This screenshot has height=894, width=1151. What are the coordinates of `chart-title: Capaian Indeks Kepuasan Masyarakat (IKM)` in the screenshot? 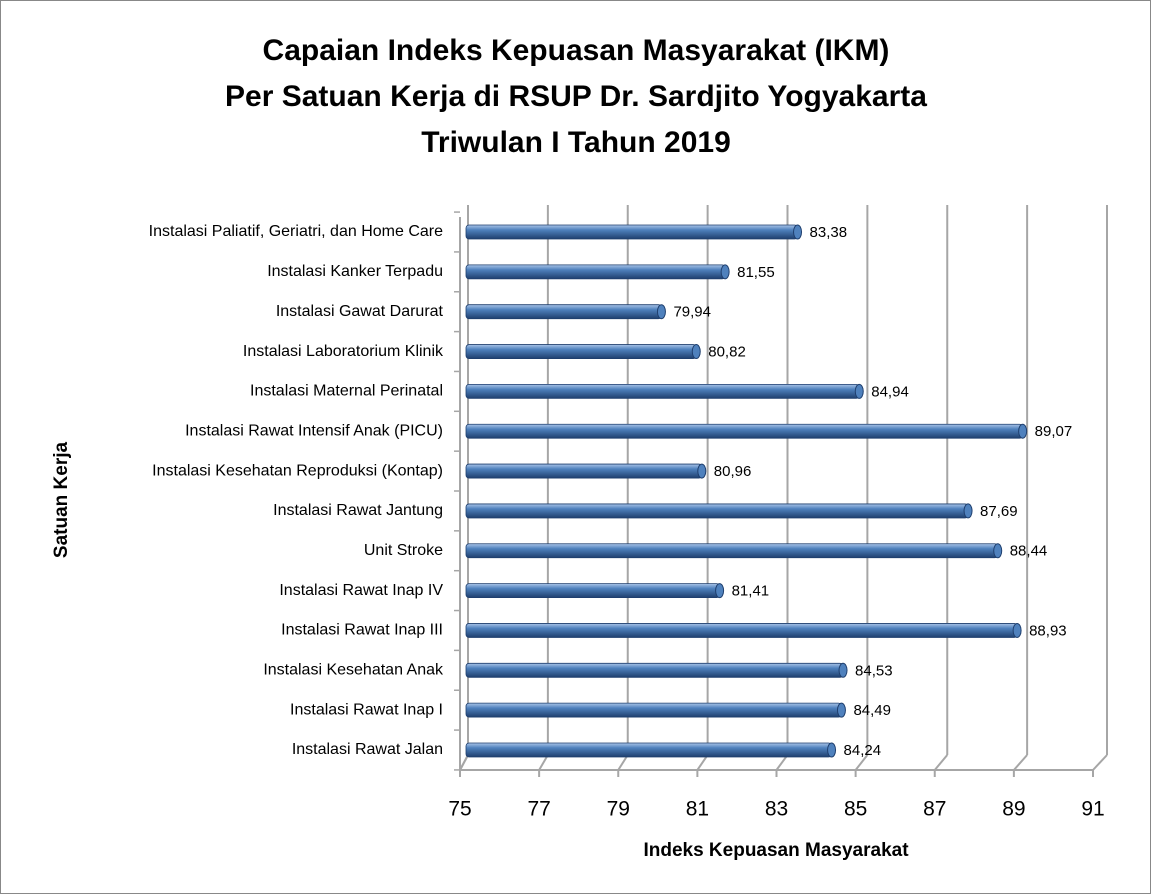 It's located at (576, 50).